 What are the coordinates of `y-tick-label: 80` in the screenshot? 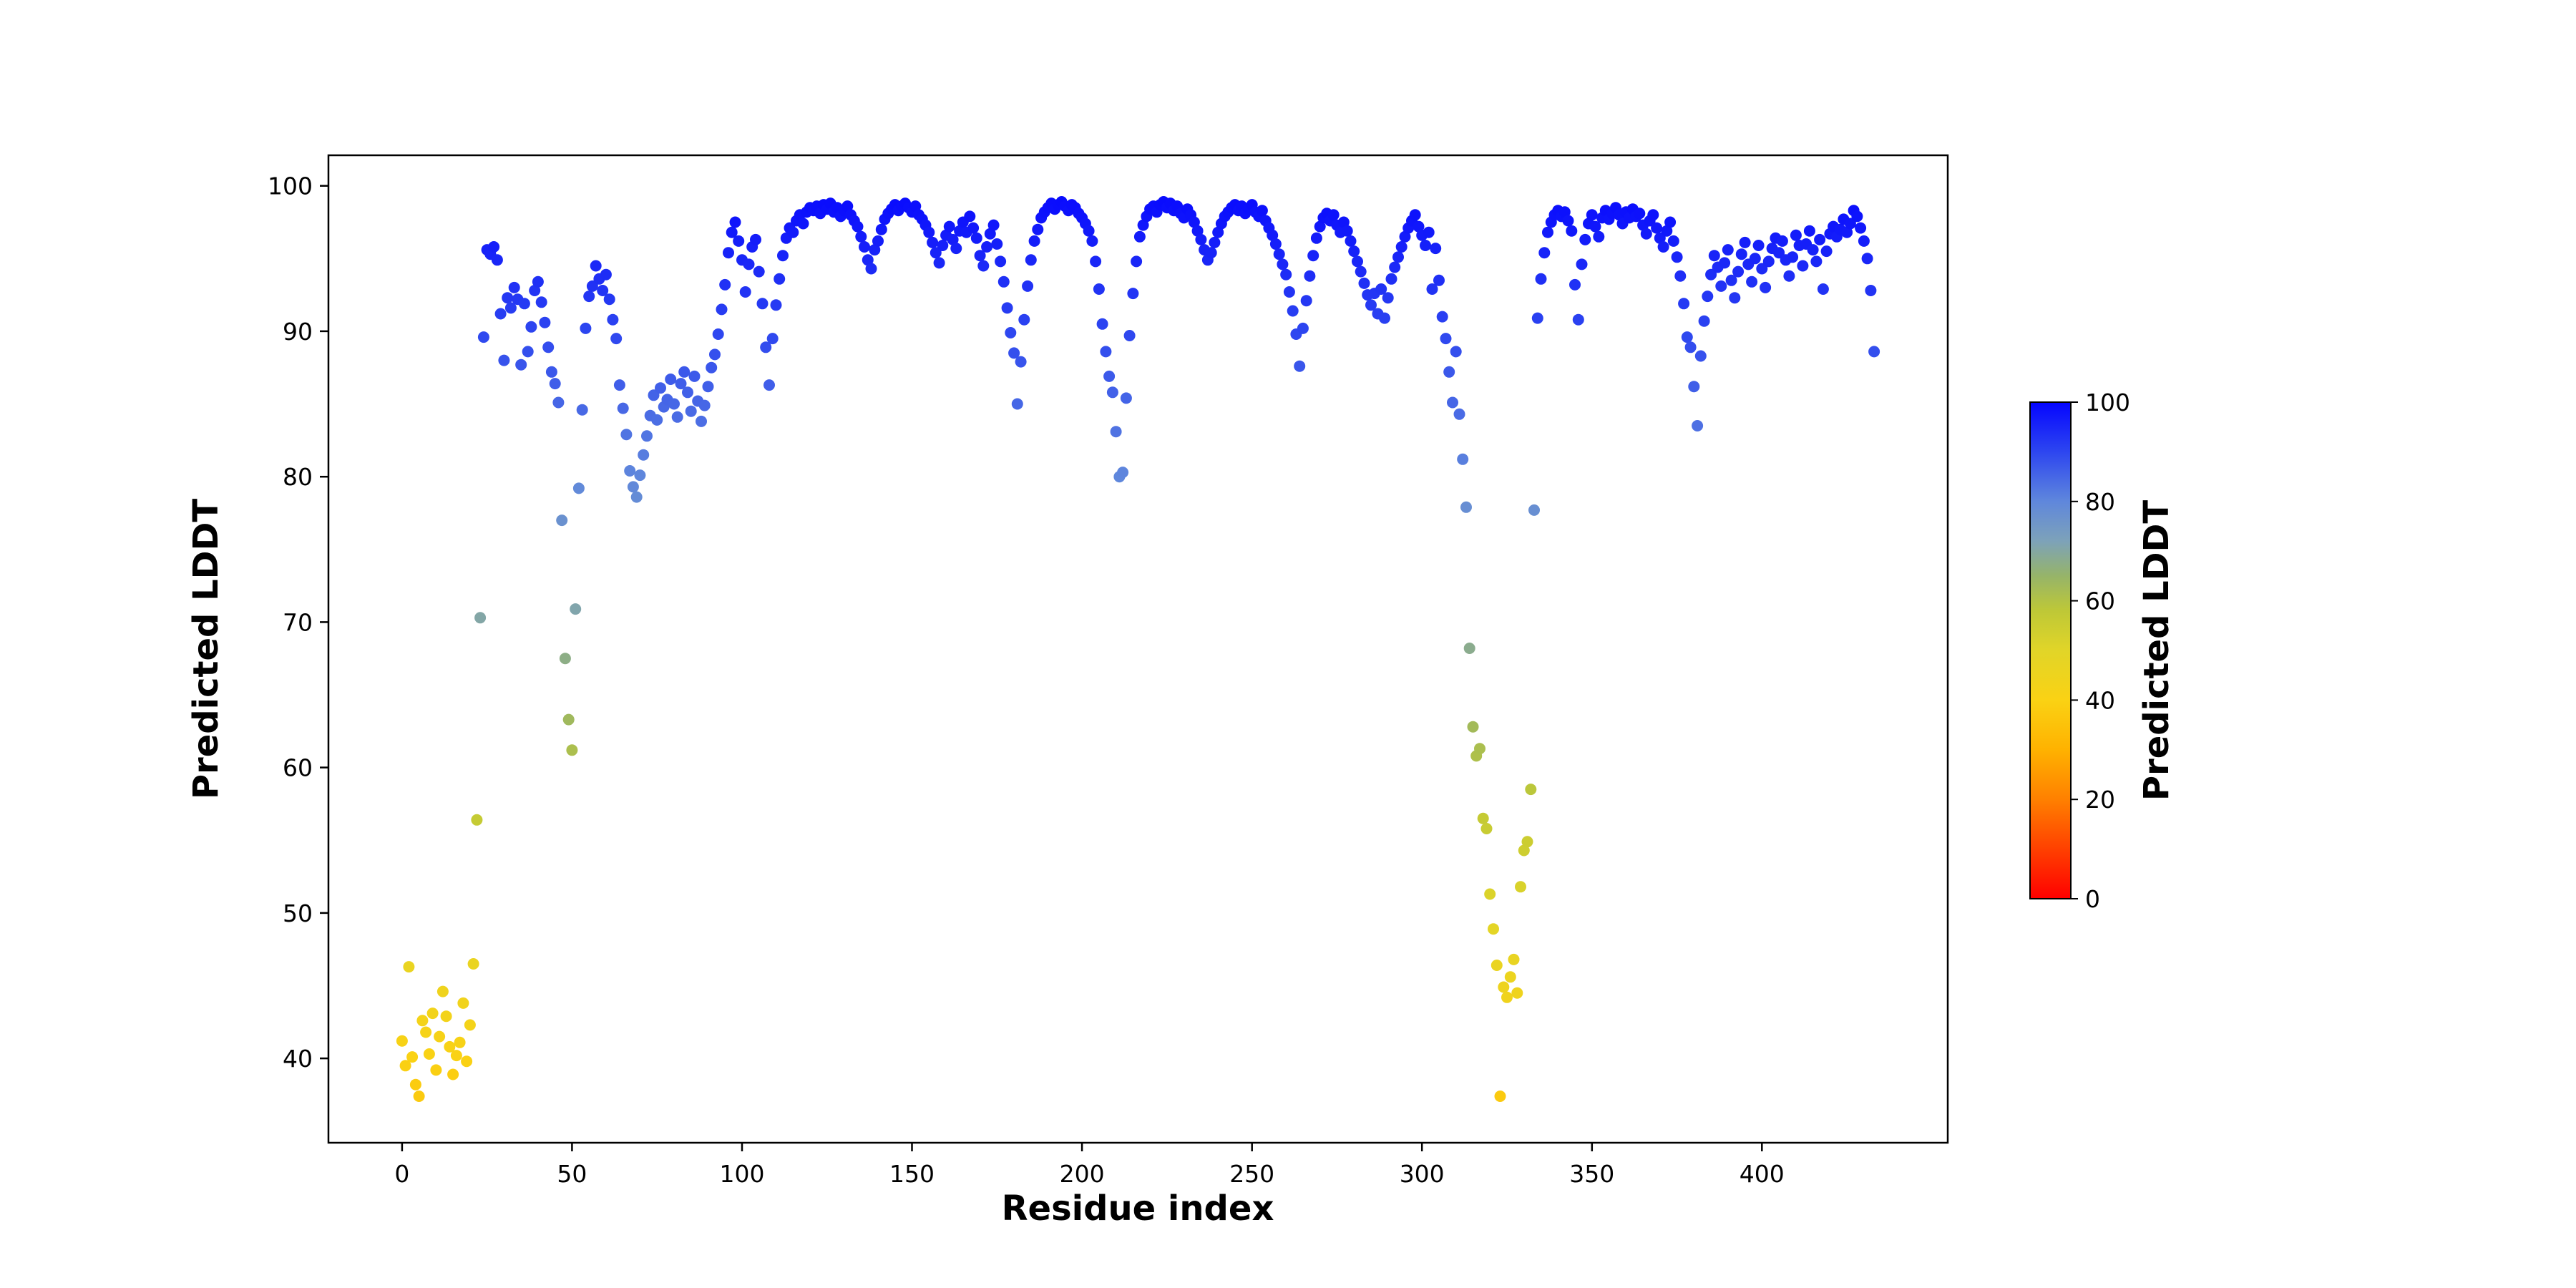 It's located at (298, 477).